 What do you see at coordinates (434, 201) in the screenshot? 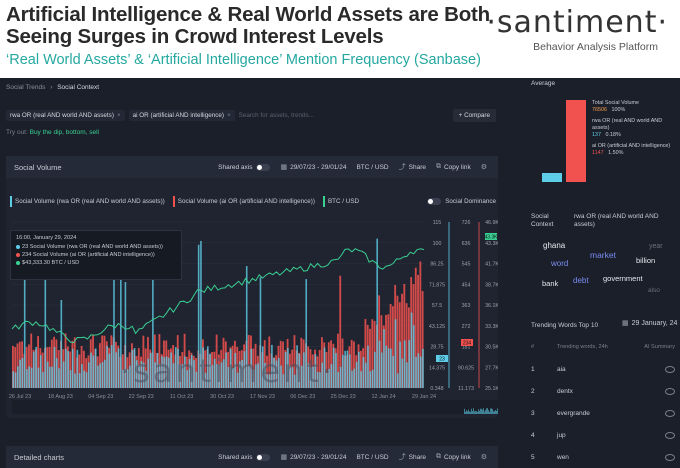
I see `social-dominance-toggle` at bounding box center [434, 201].